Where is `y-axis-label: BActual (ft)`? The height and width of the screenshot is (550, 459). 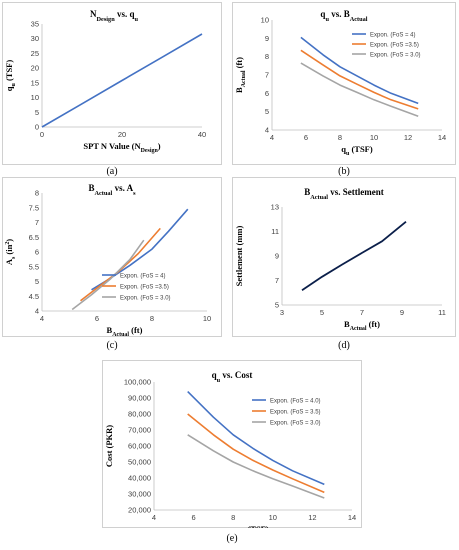 y-axis-label: BActual (ft) is located at coordinates (240, 75).